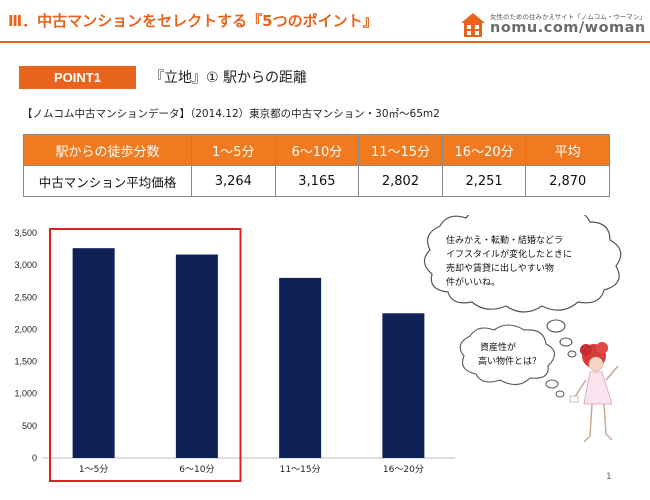  Describe the element at coordinates (93, 469) in the screenshot. I see `x-tick-label: 1～5分` at that location.